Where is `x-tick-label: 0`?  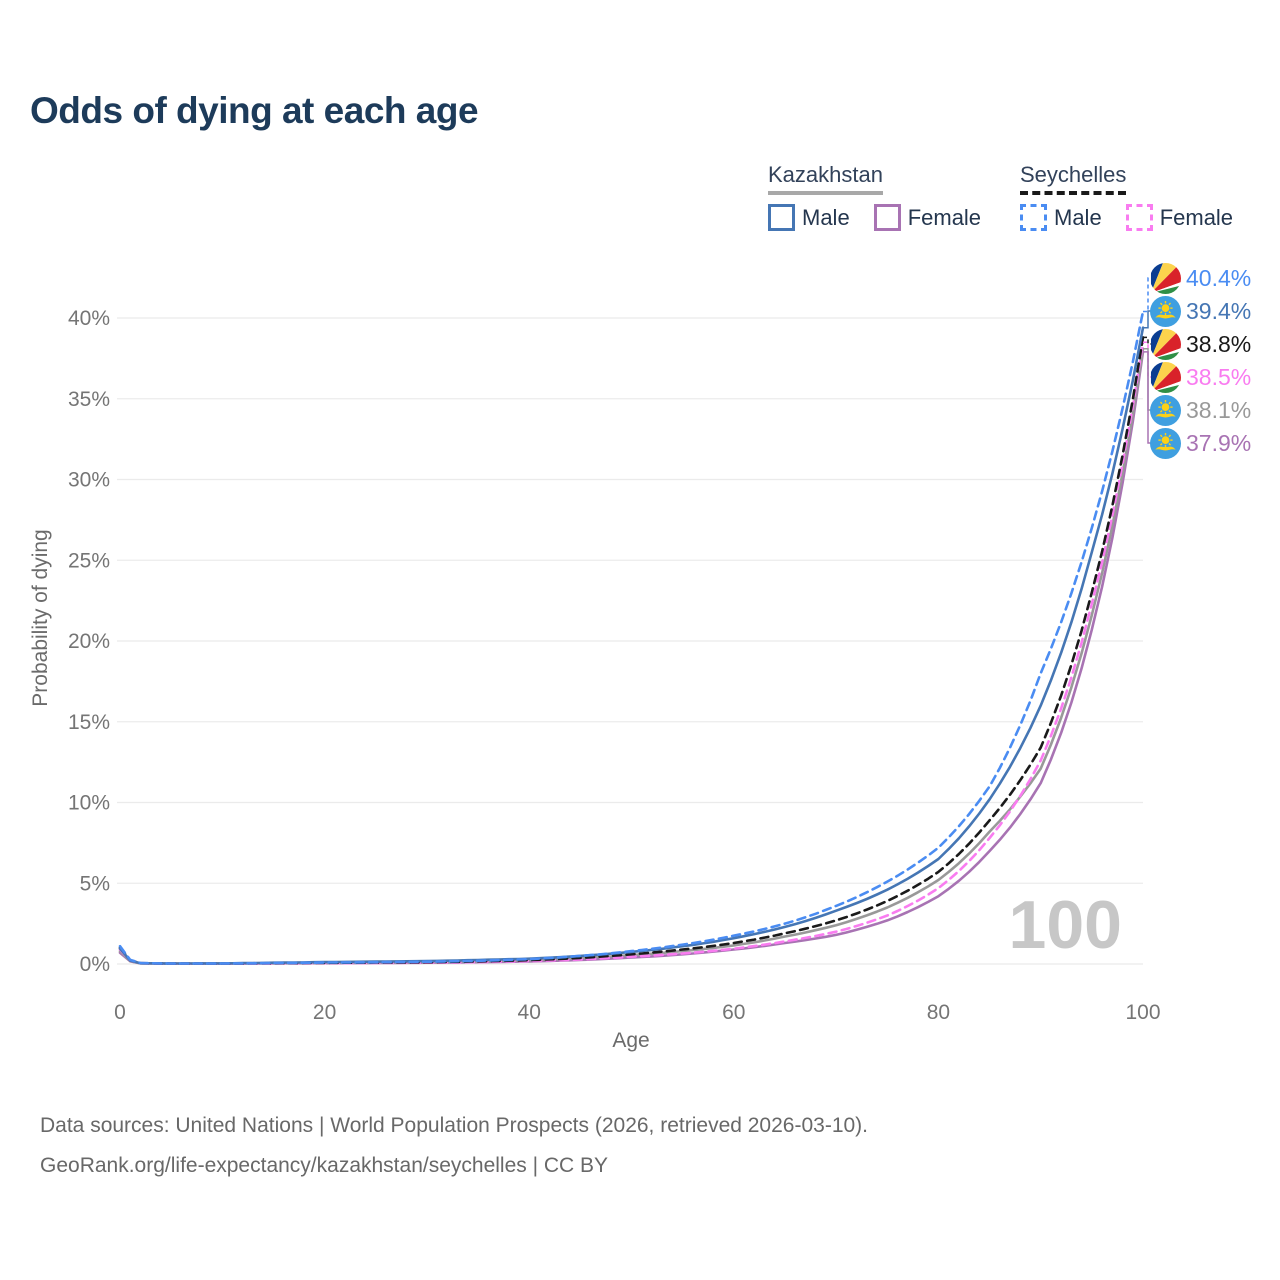 x-tick-label: 0 is located at coordinates (120, 1012).